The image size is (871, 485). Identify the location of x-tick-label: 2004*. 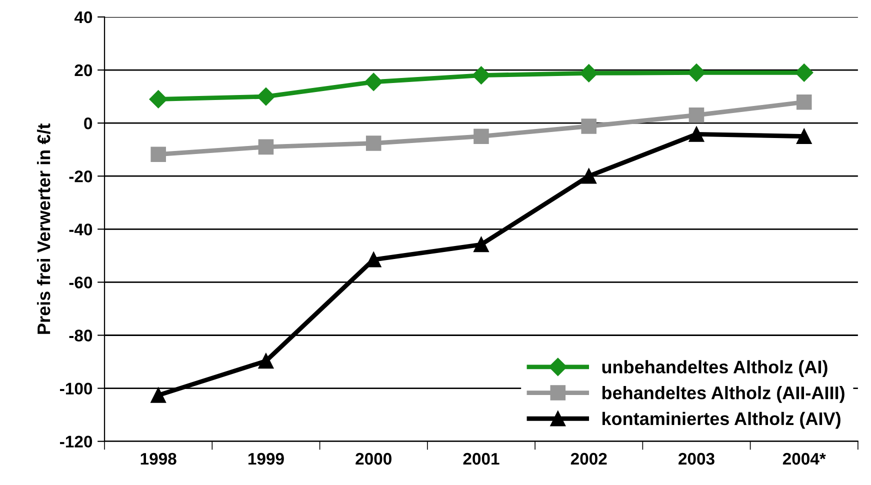
(804, 458).